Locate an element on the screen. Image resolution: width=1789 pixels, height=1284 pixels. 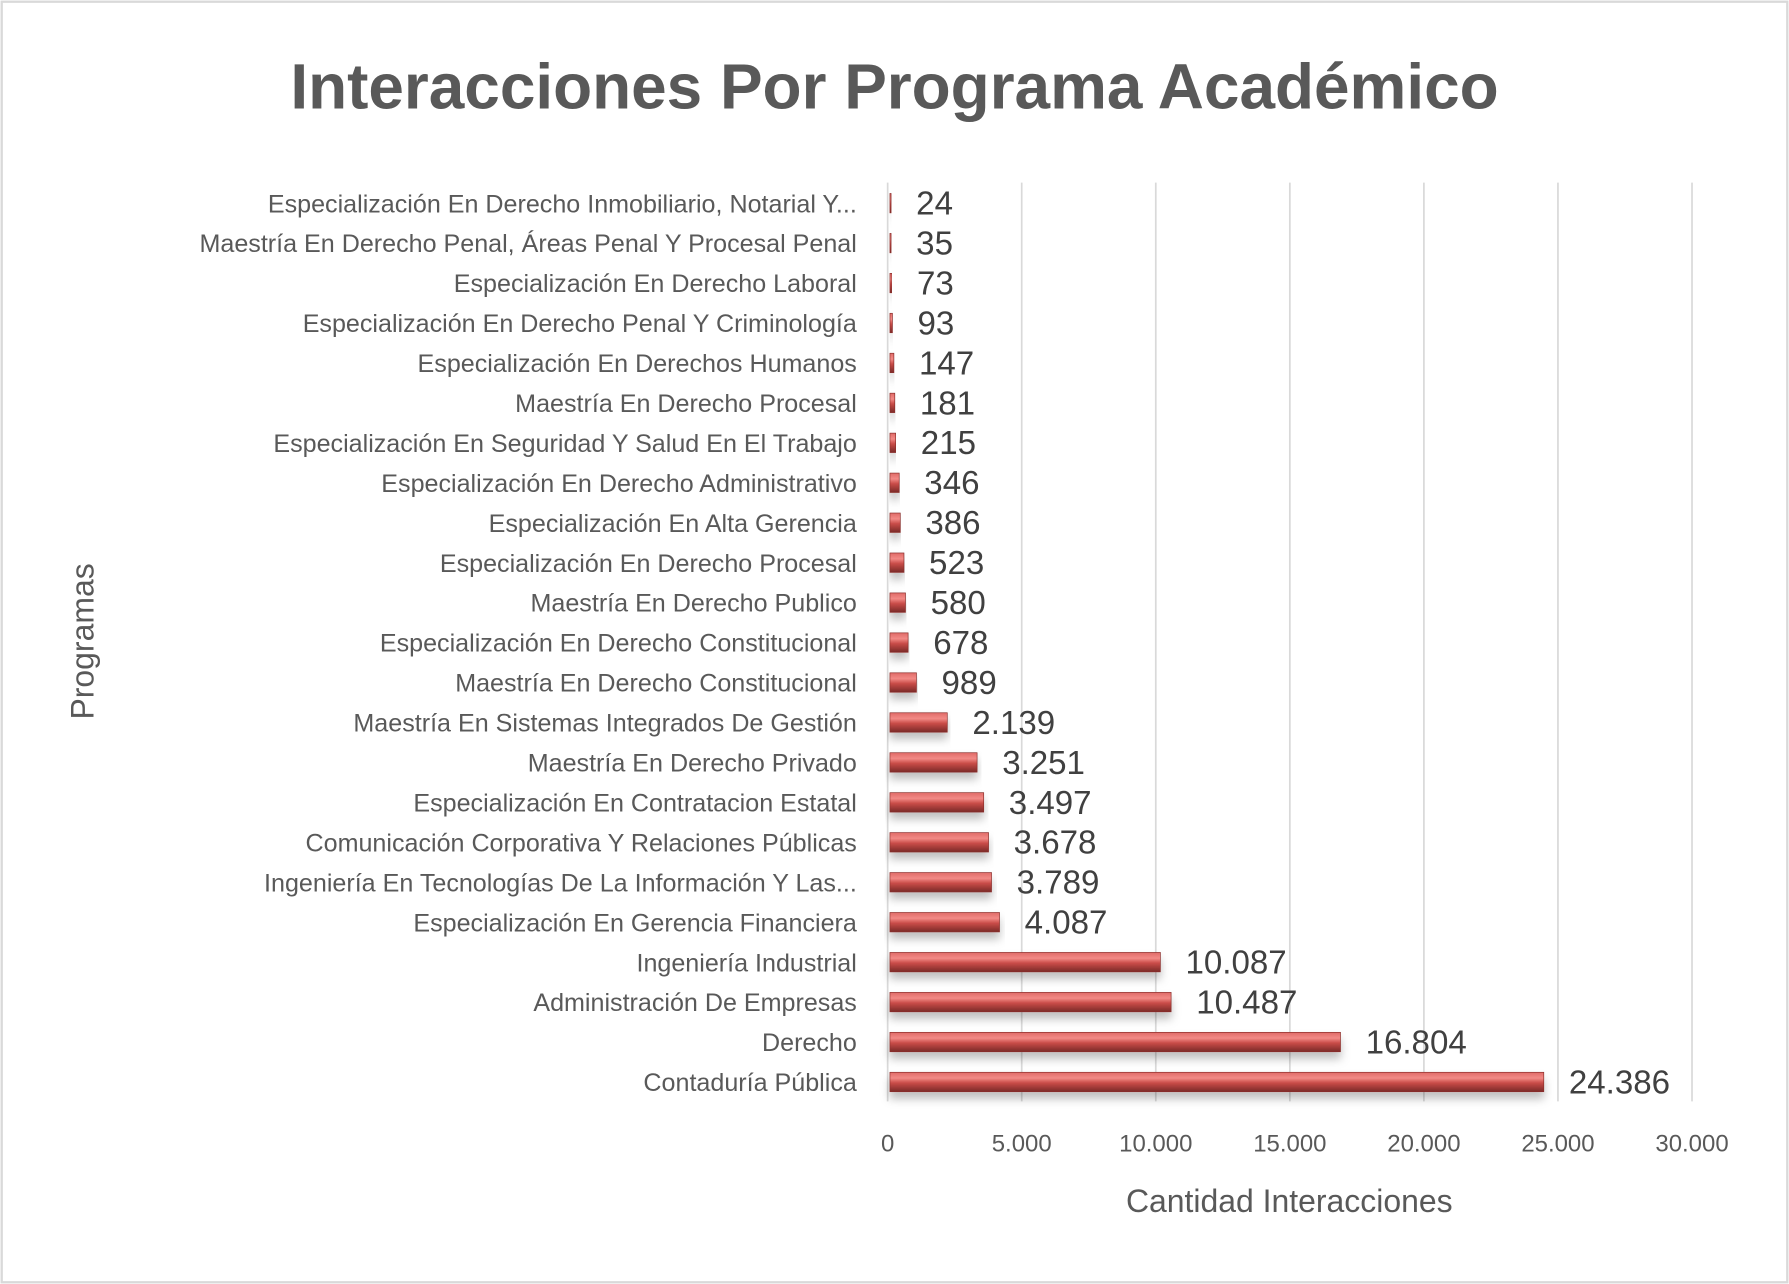
category-label: Especialización En Derechos Humanos is located at coordinates (637, 364).